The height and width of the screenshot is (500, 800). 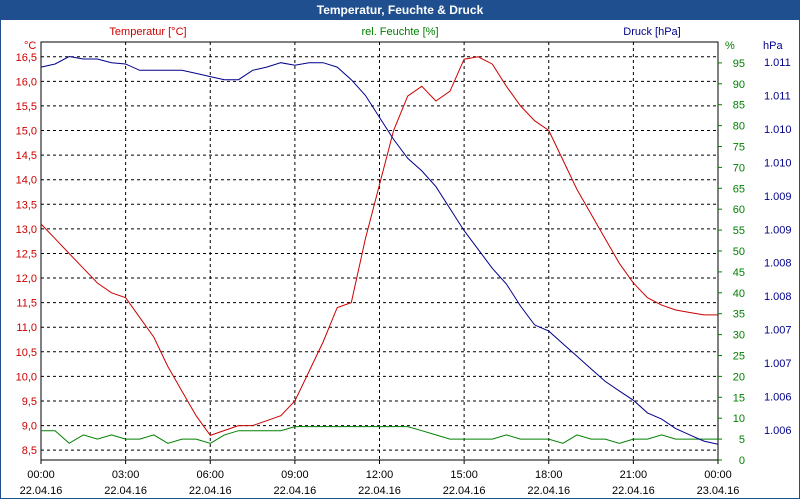 I want to click on y-tick-temp: 11,0, so click(x=26, y=328).